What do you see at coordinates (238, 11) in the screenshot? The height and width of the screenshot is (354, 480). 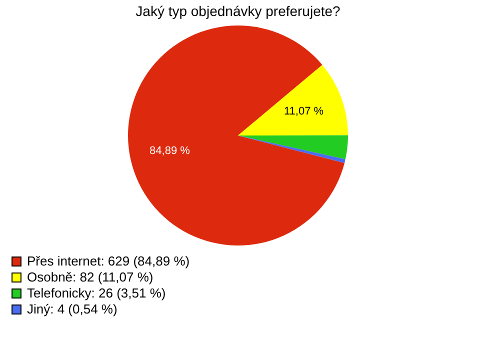 I see `chart-title: Jaký typ objednávky preferujete?` at bounding box center [238, 11].